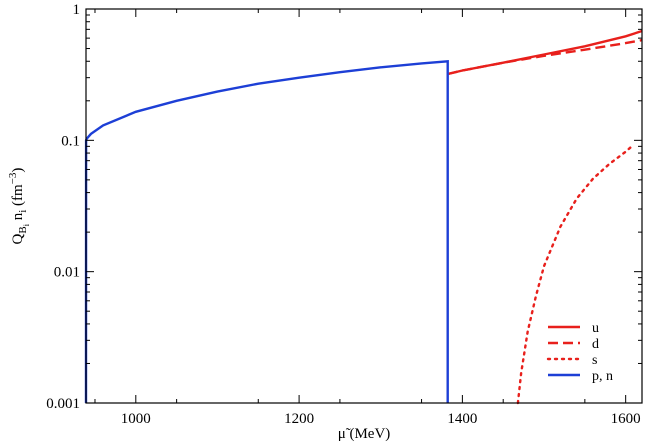 This screenshot has height=444, width=650. I want to click on y-label-unit-open: (fm, so click(18, 197).